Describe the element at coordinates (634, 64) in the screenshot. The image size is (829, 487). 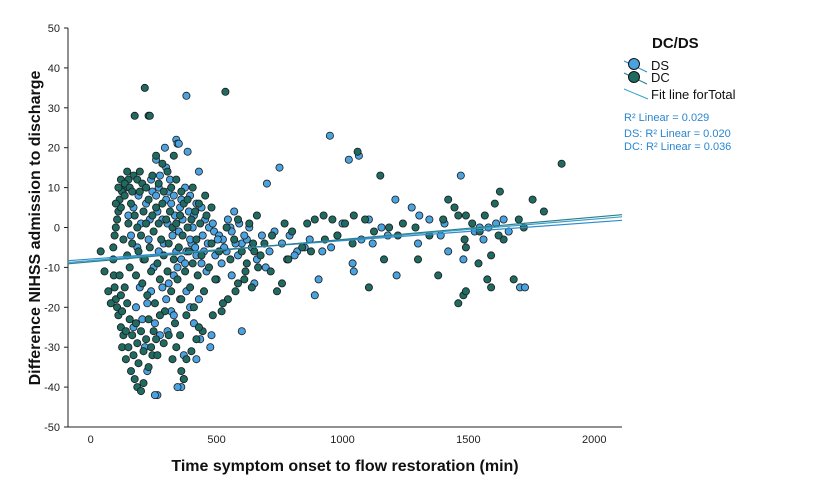
I see `legend-ds-marker` at that location.